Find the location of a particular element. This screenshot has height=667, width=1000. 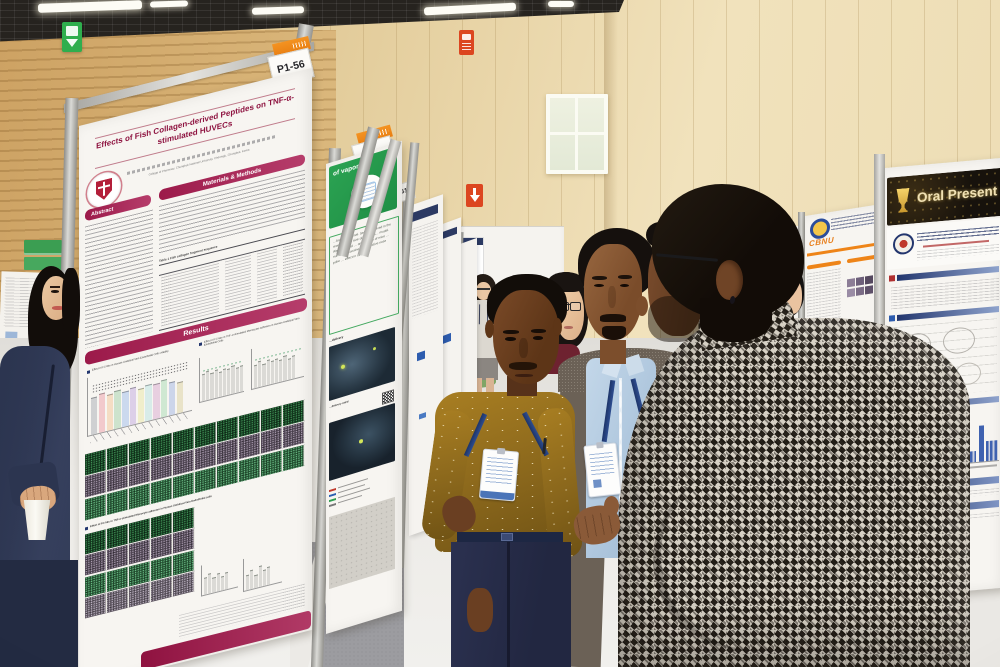

bg-woman-skirt is located at coordinates (484, 369).